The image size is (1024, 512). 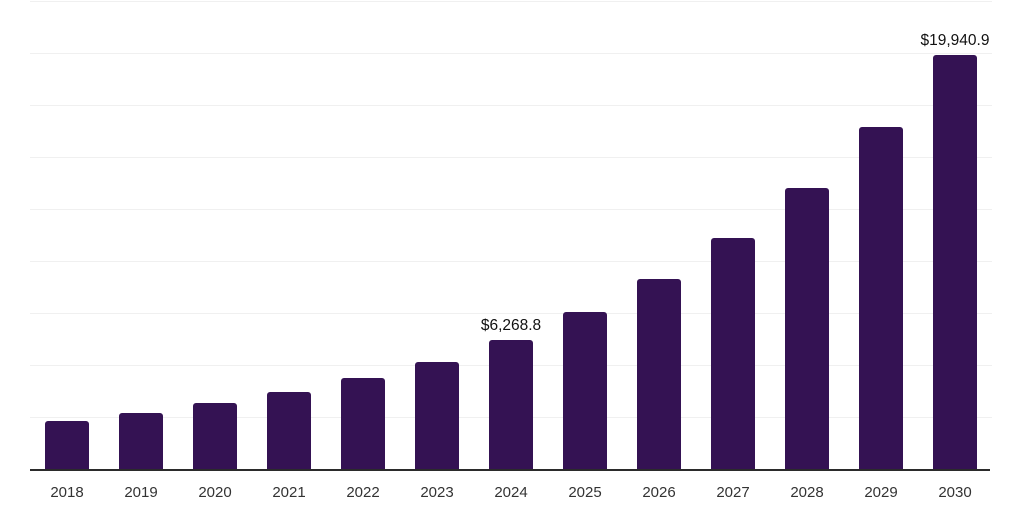 I want to click on bar-2030, so click(x=955, y=262).